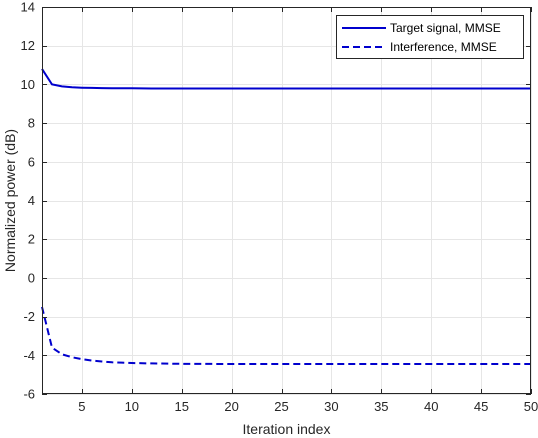 The width and height of the screenshot is (538, 438). I want to click on y-tick-label: 2, so click(31, 239).